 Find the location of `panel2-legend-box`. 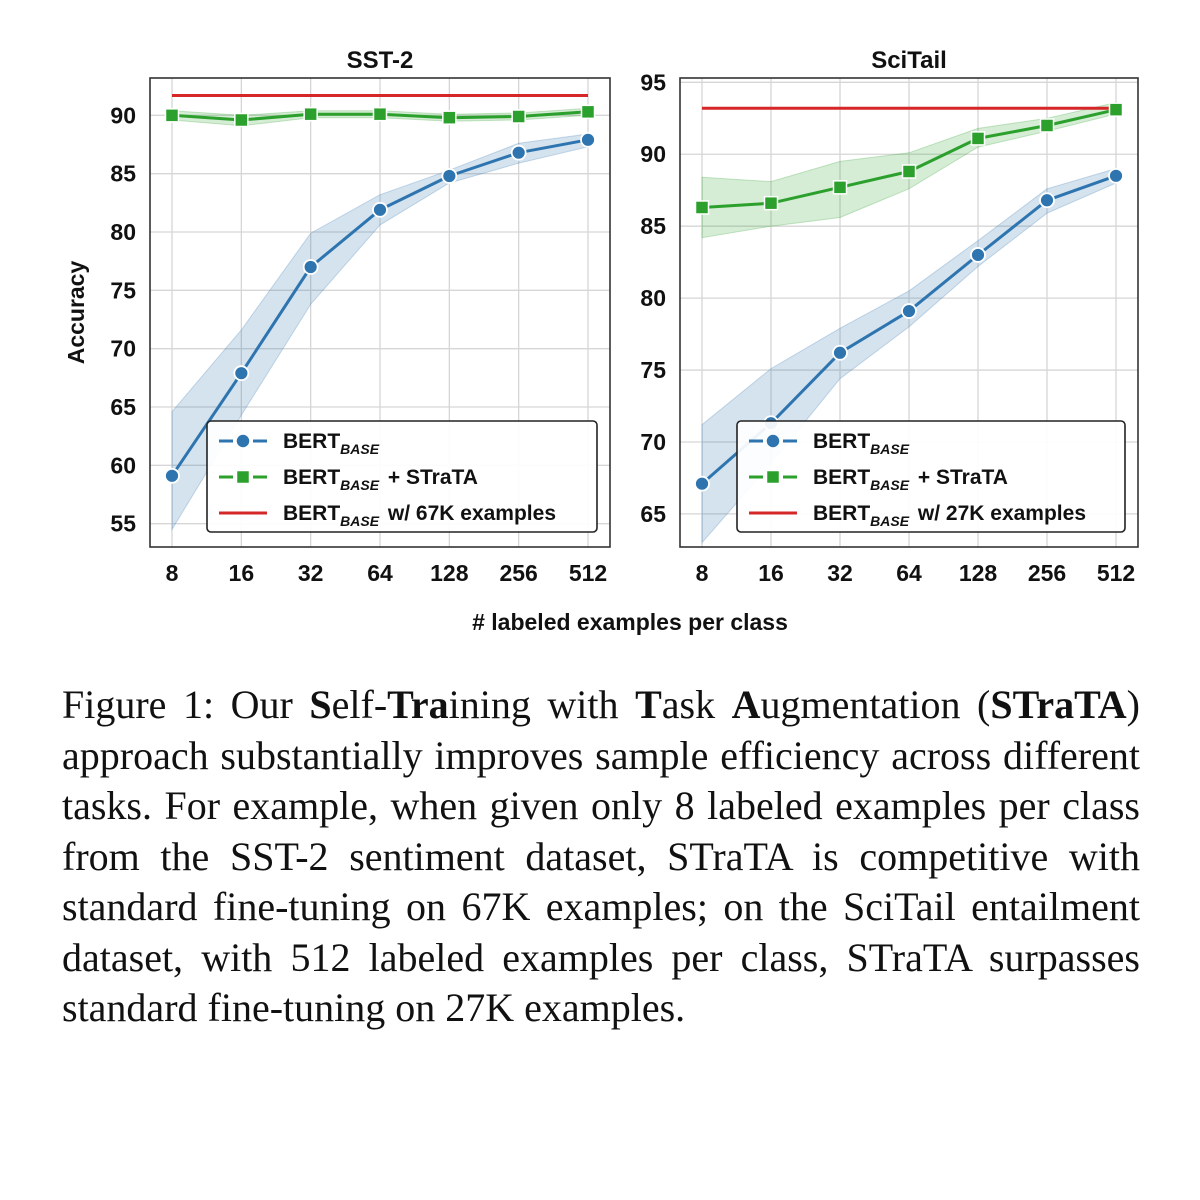

panel2-legend-box is located at coordinates (931, 476).